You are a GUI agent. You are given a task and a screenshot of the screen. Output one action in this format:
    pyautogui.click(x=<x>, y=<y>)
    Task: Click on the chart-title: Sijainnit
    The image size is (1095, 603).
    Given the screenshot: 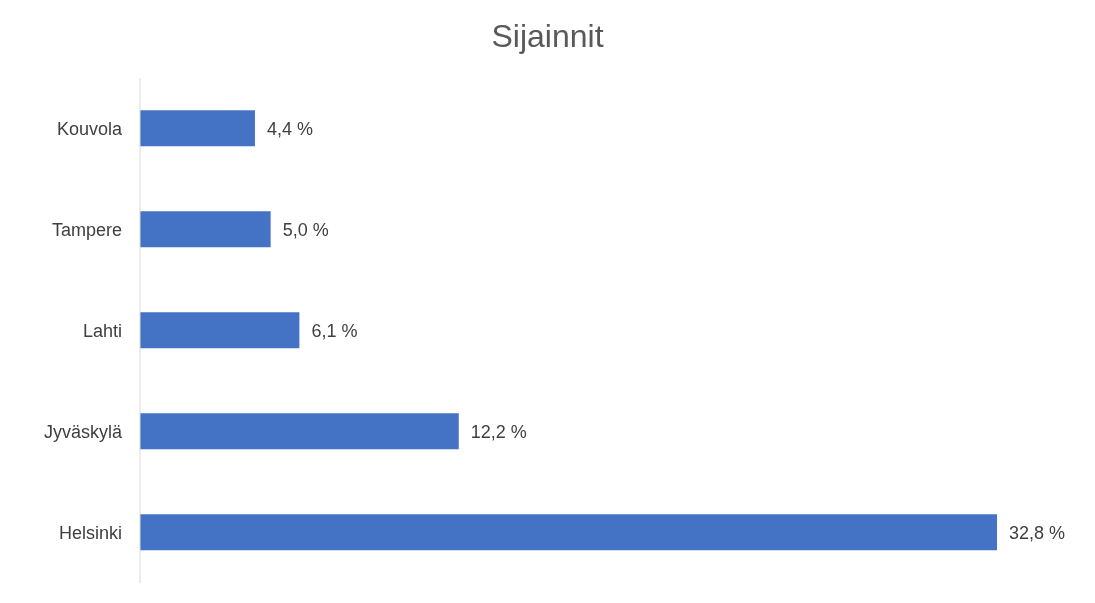 What is the action you would take?
    pyautogui.click(x=547, y=36)
    